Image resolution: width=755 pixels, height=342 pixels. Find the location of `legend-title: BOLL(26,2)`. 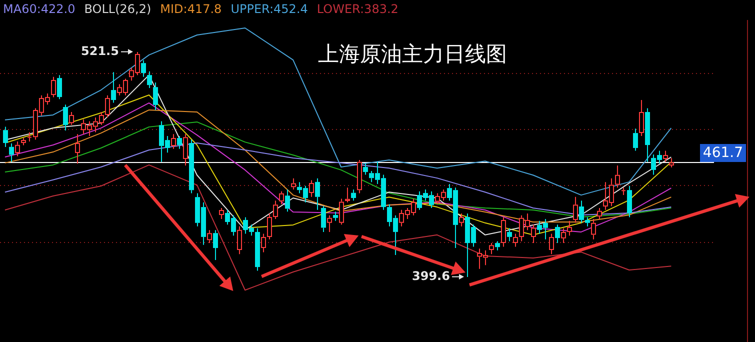

legend-title: BOLL(26,2) is located at coordinates (118, 9).